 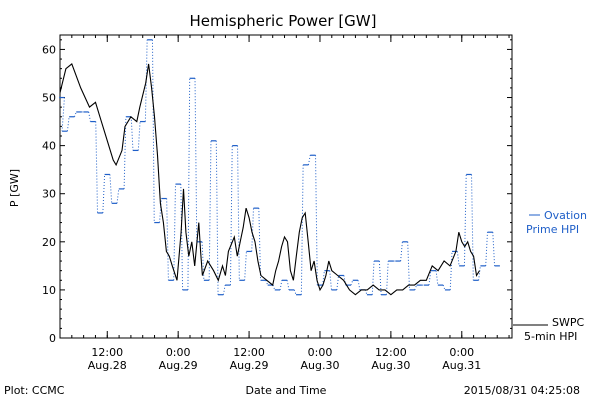 I want to click on legend-ovation-label-line2: Prime HPI, so click(x=552, y=229).